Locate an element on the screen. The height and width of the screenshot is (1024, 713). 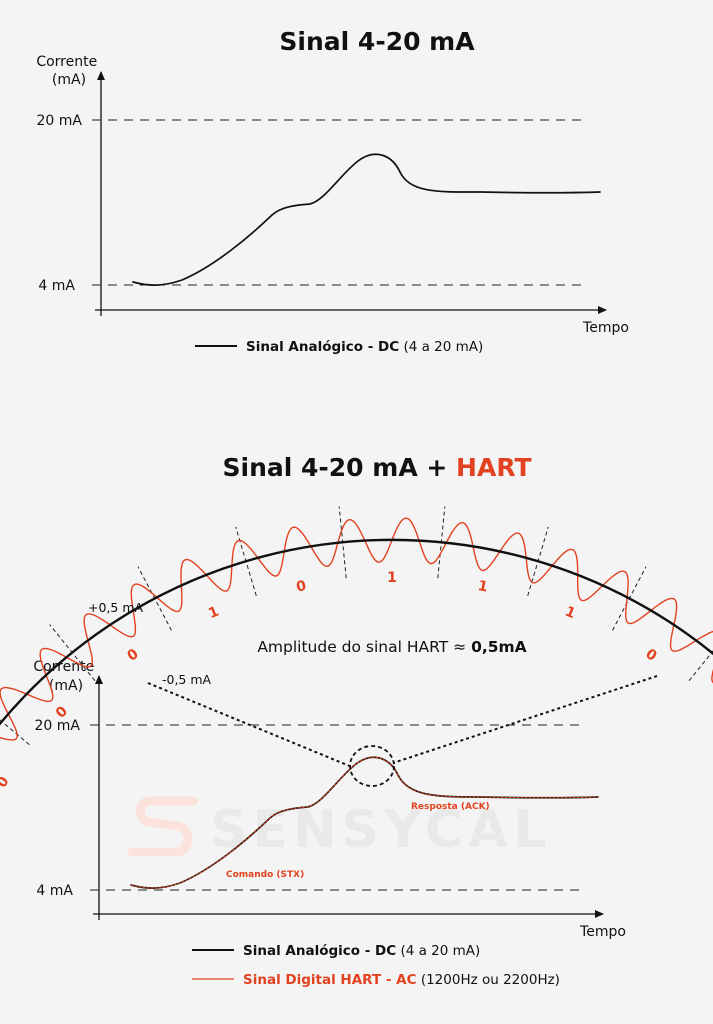
amplitude-note: Amplitude do sinal HART ≈ 0,5mA is located at coordinates (391, 647).